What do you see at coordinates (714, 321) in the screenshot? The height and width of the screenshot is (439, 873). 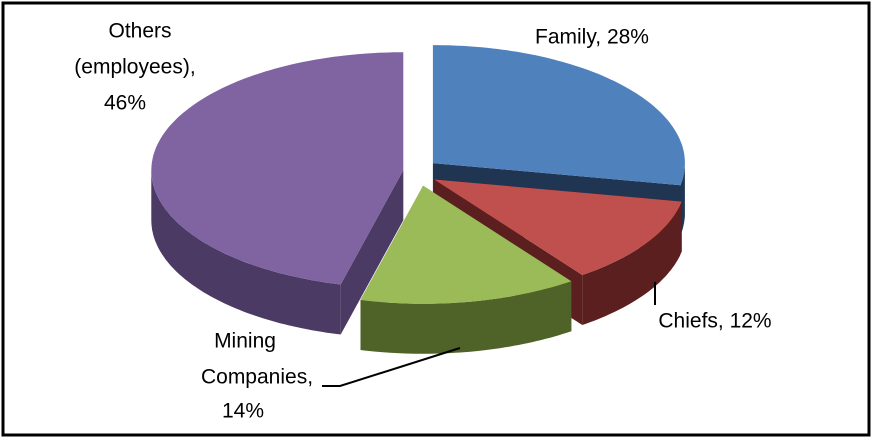 I see `data-label: Chiefs, 12%` at bounding box center [714, 321].